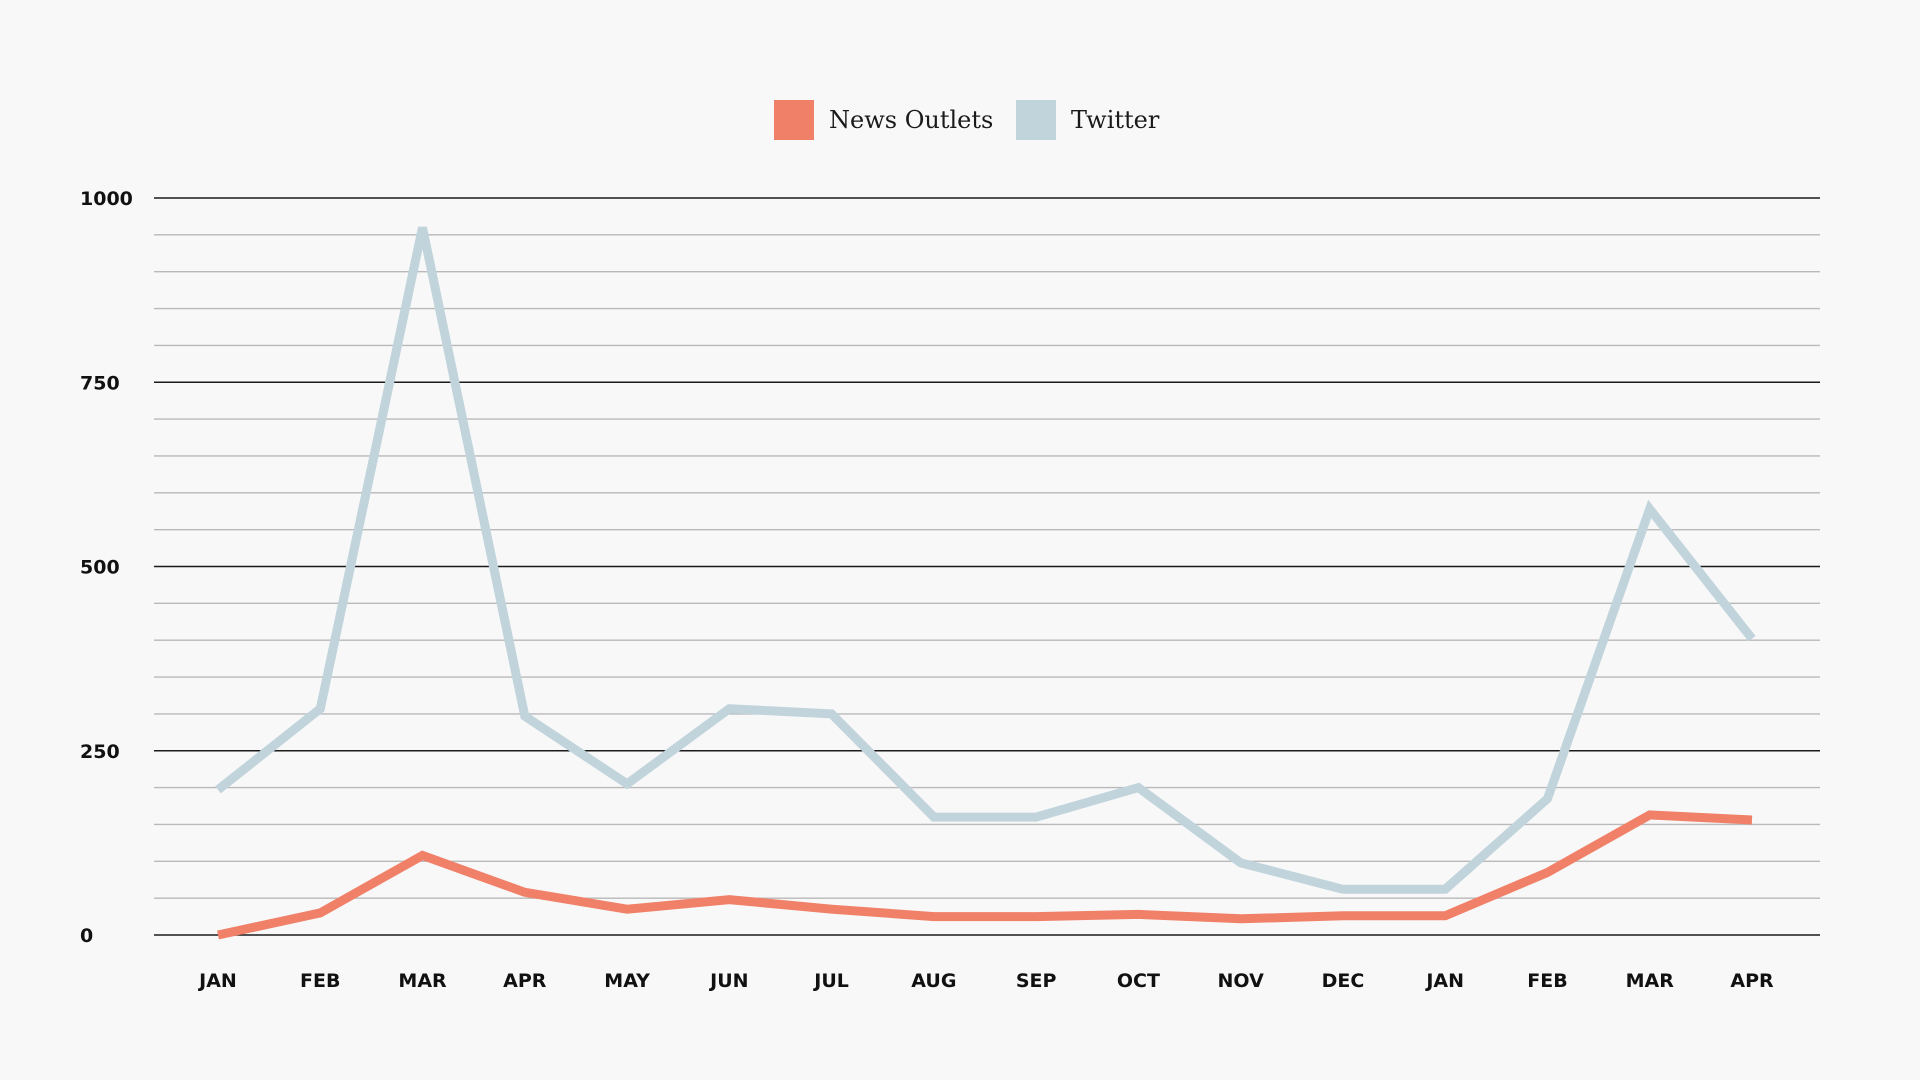  I want to click on x-tick-label: OCT, so click(1138, 981).